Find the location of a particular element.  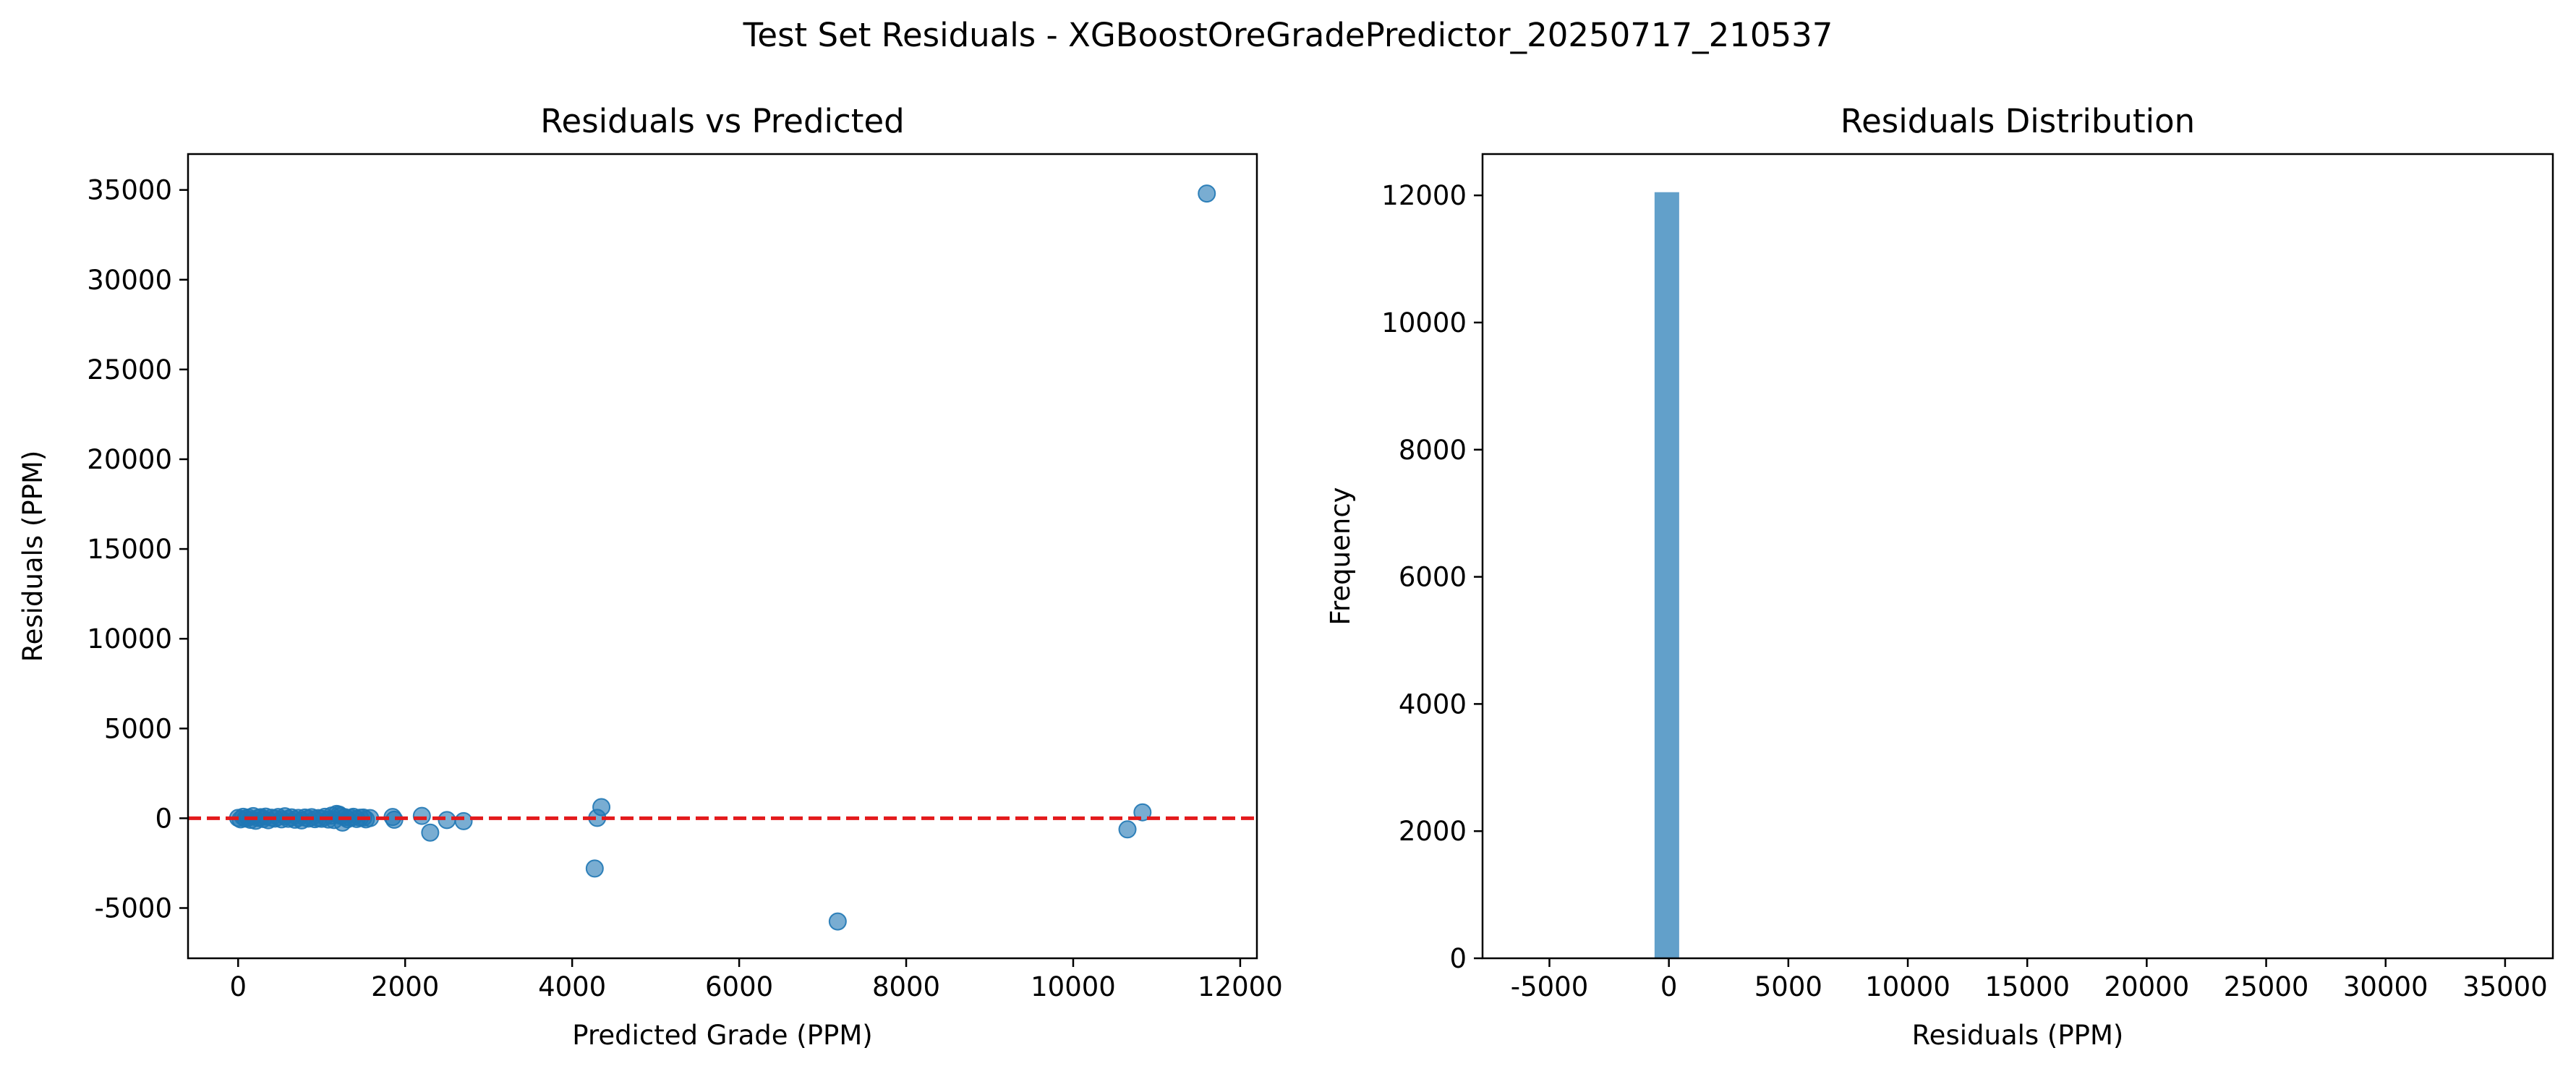

x-tick-label: 4000 is located at coordinates (572, 987).